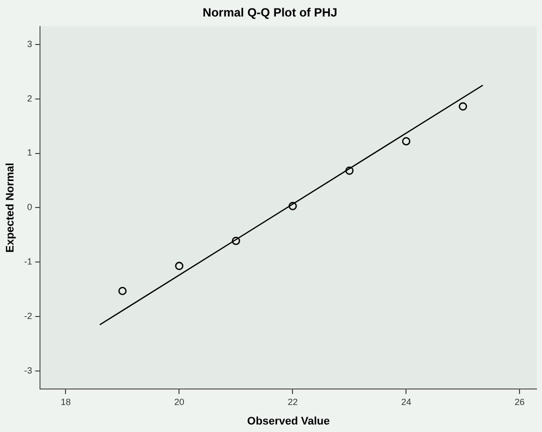 Image resolution: width=542 pixels, height=432 pixels. Describe the element at coordinates (519, 401) in the screenshot. I see `x-tick-label: 26` at that location.